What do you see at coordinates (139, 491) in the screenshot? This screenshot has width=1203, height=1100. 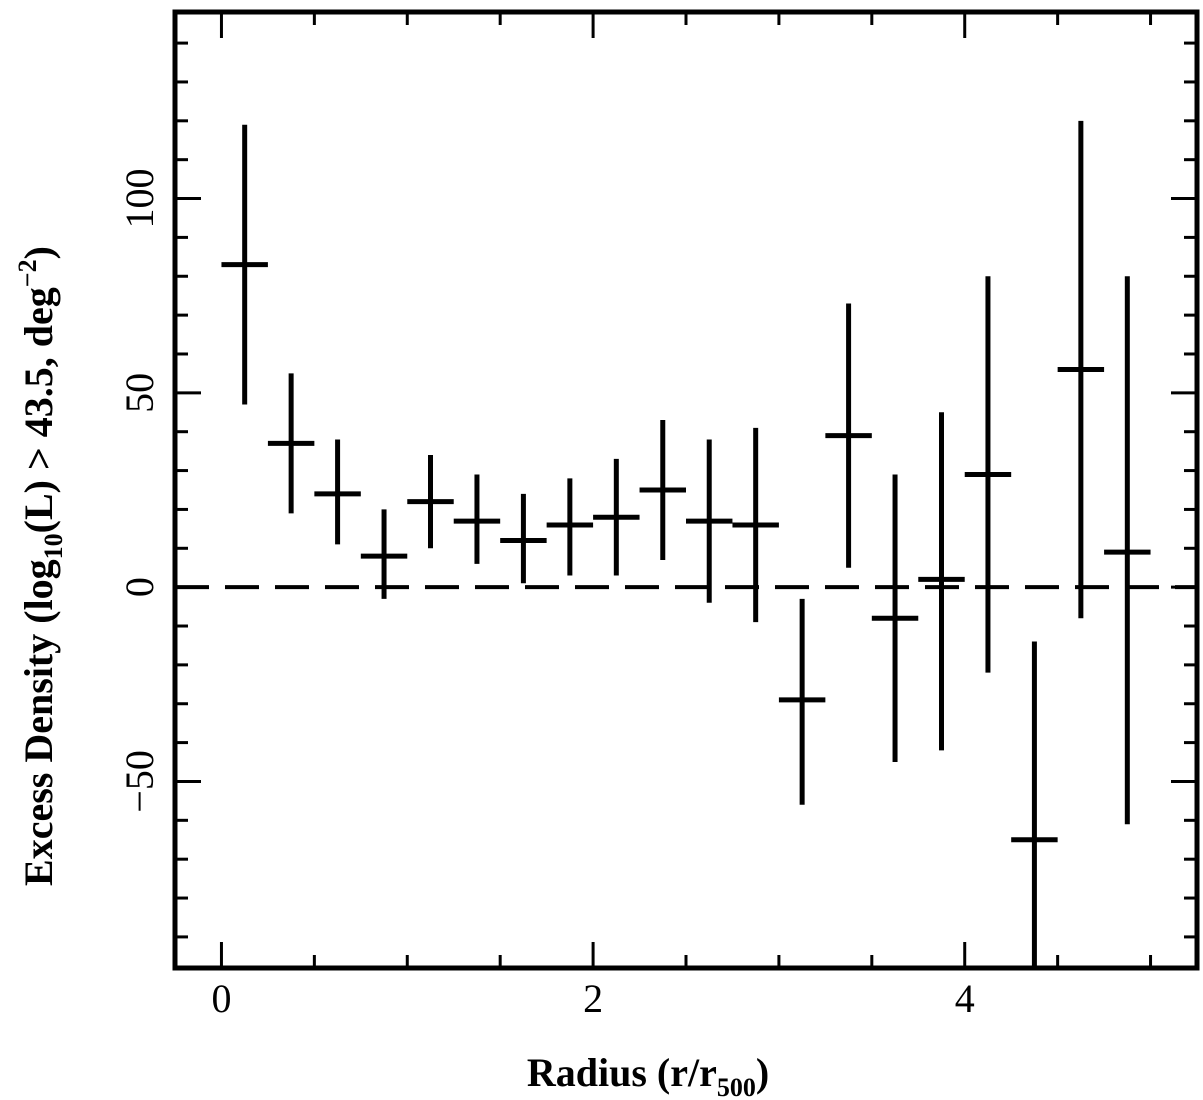 I see `y-tick-labels: −50 0 50 100` at bounding box center [139, 491].